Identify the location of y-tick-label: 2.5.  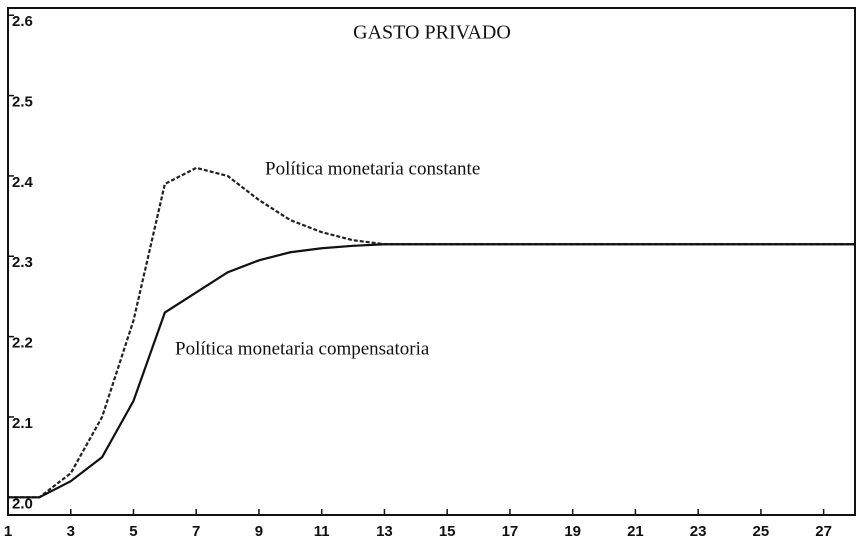
(22, 102).